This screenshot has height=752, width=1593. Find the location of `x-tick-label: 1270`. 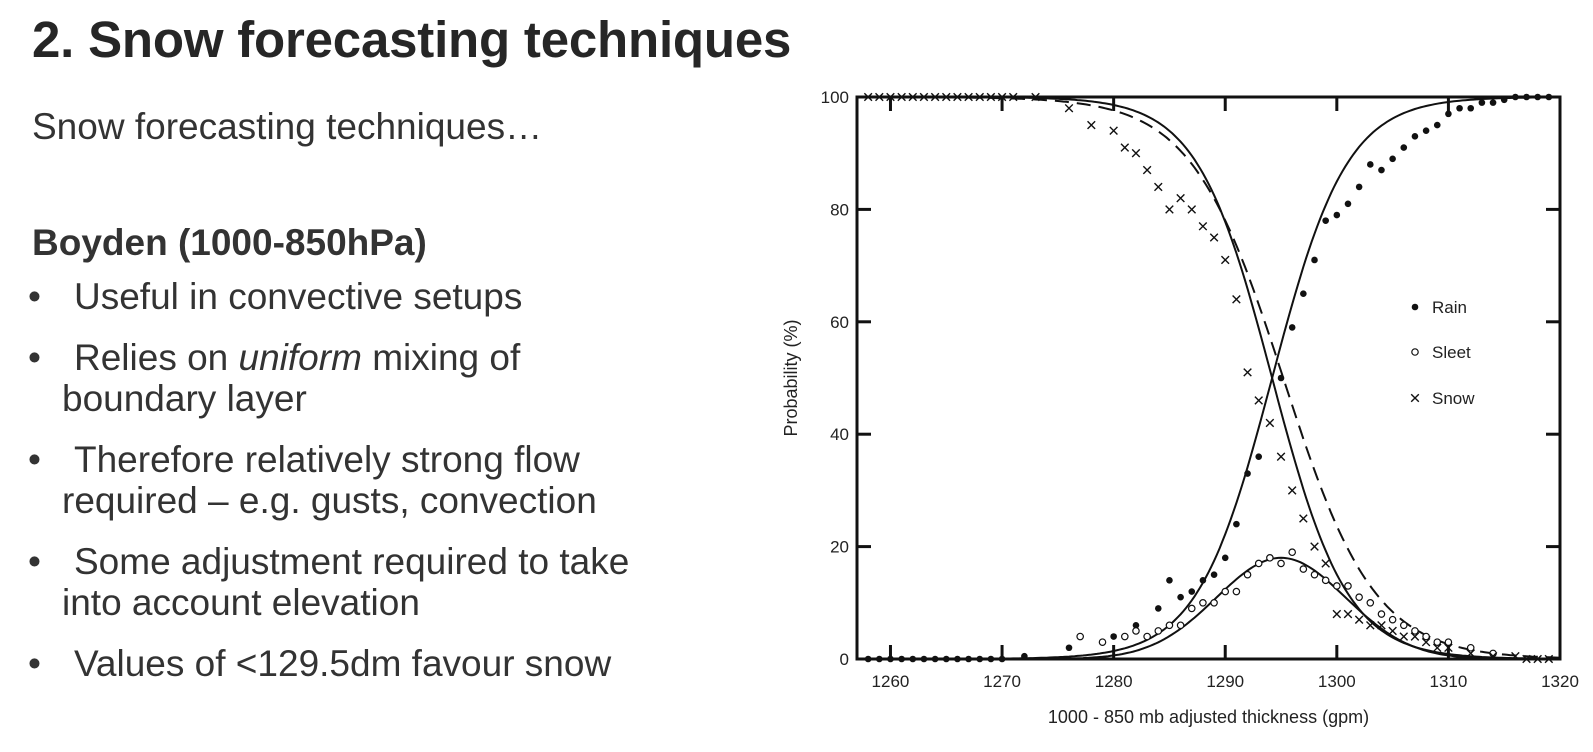

x-tick-label: 1270 is located at coordinates (1002, 681).